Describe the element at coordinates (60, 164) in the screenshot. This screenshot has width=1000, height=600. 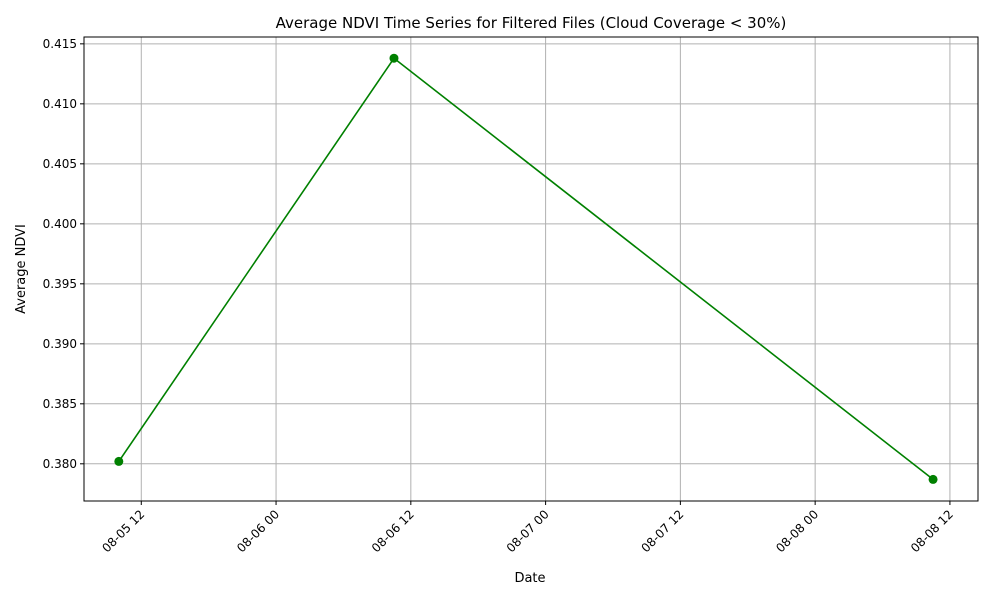
I see `y-tick-label: 0.405` at that location.